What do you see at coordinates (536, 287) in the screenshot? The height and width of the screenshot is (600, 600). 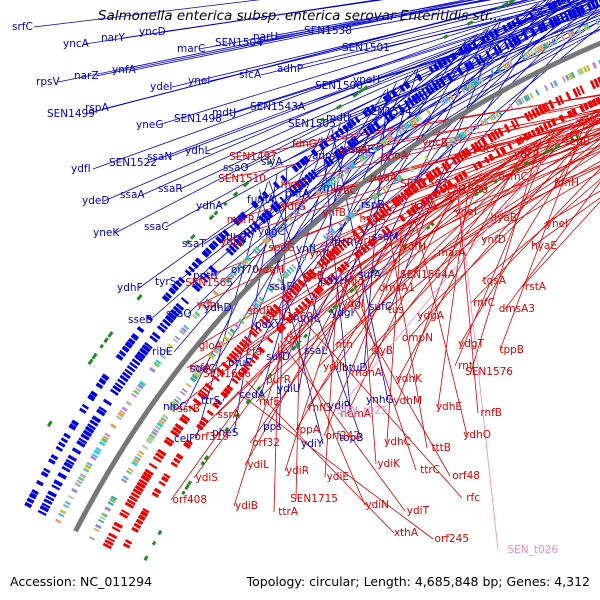 I see `reverse-gene-label: rstA` at bounding box center [536, 287].